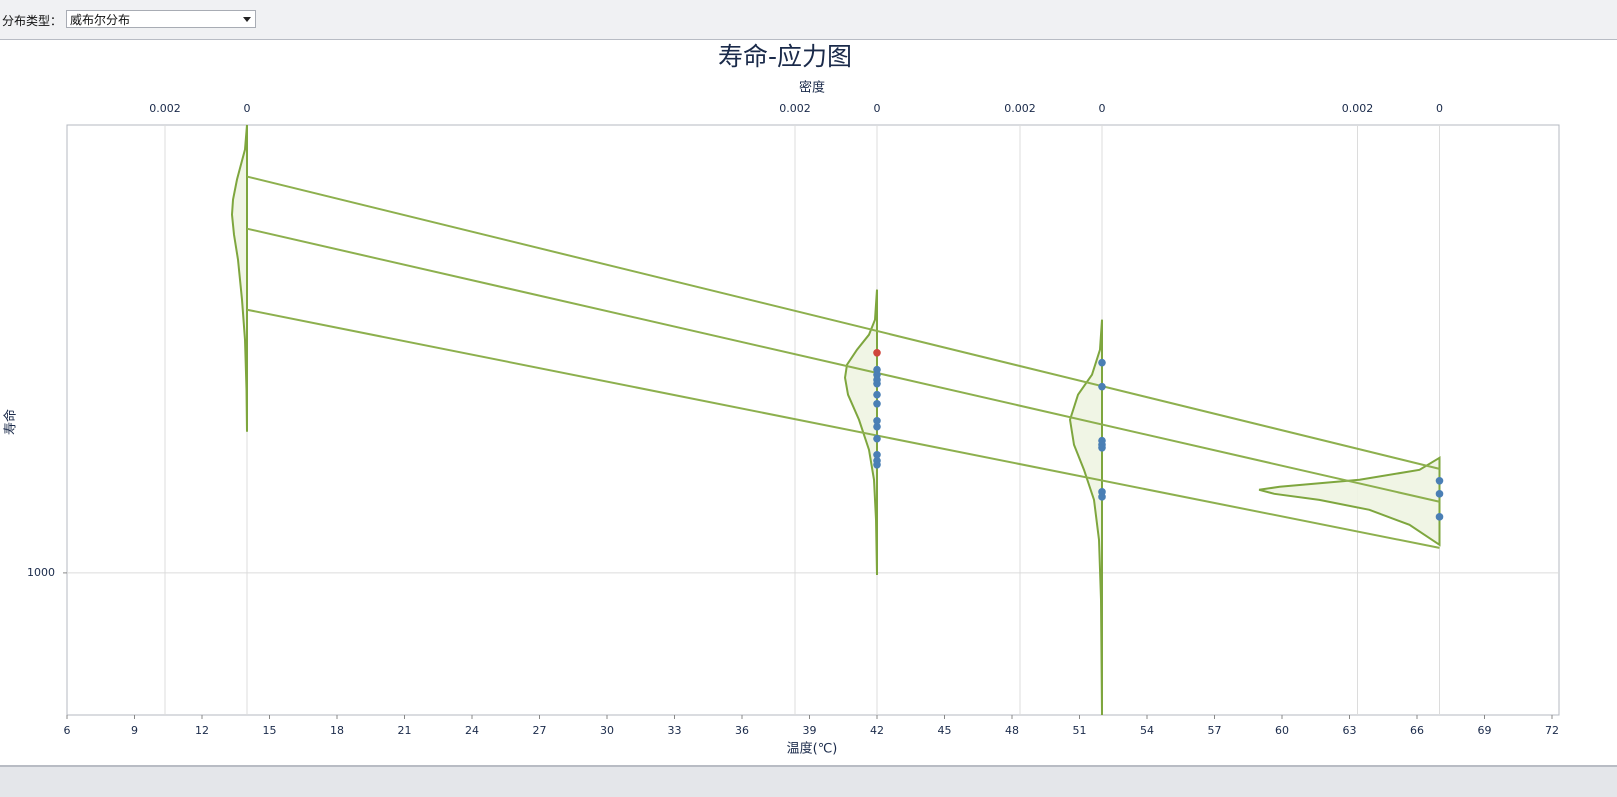 The height and width of the screenshot is (797, 1617). What do you see at coordinates (202, 730) in the screenshot?
I see `x-tick-label: 12` at bounding box center [202, 730].